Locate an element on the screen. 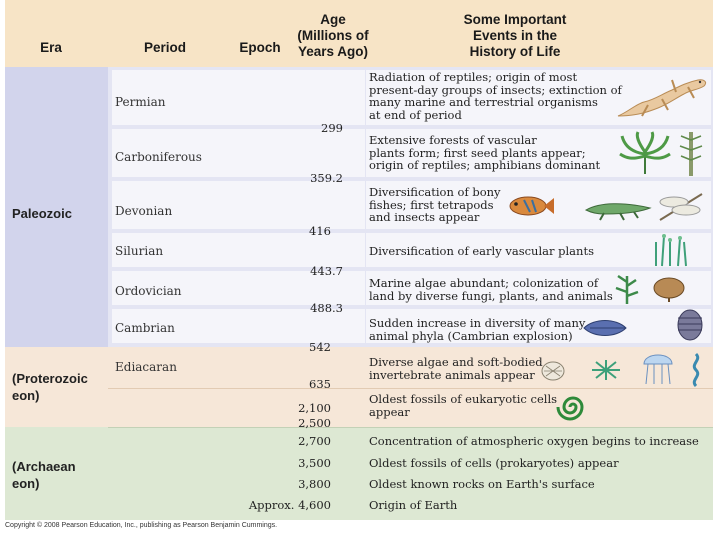 The height and width of the screenshot is (540, 720). event-line: Radiation of reptiles; origin of most is located at coordinates (473, 77).